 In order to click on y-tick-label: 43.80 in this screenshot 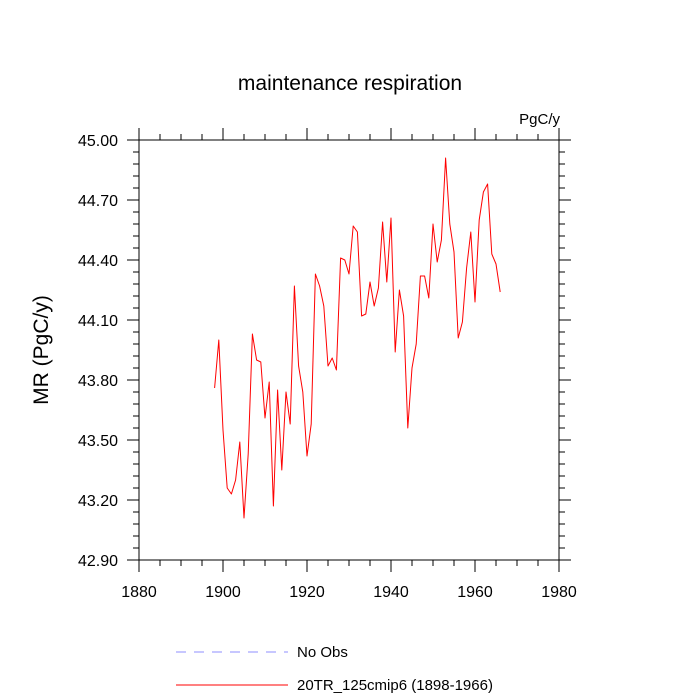, I will do `click(98, 381)`.